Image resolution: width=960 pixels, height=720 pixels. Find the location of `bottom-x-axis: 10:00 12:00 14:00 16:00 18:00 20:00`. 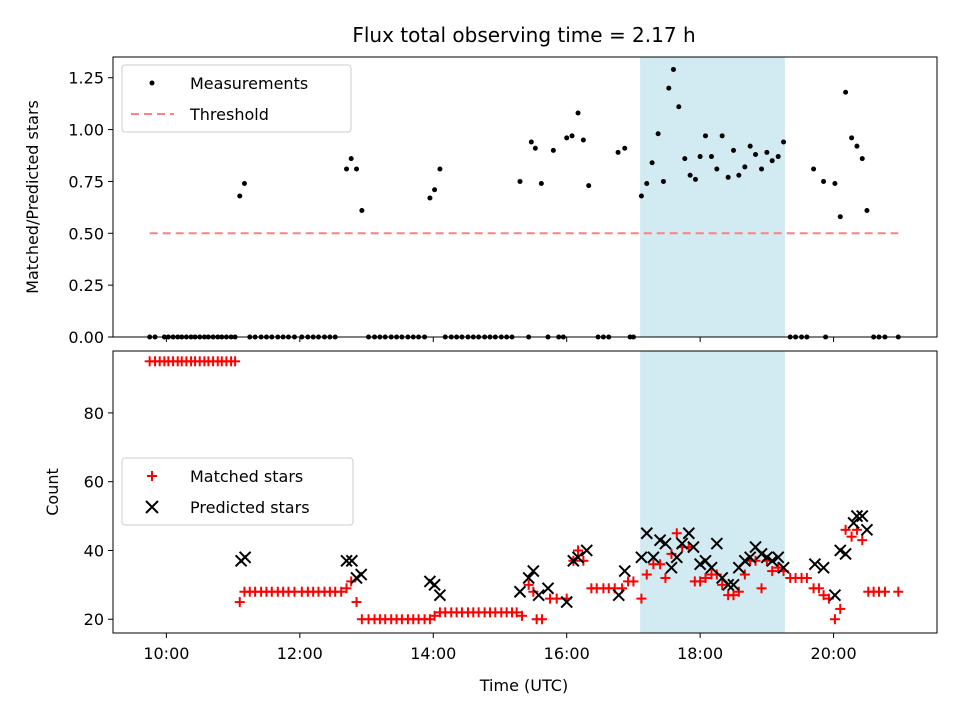

bottom-x-axis: 10:00 12:00 14:00 16:00 18:00 20:00 is located at coordinates (500, 648).